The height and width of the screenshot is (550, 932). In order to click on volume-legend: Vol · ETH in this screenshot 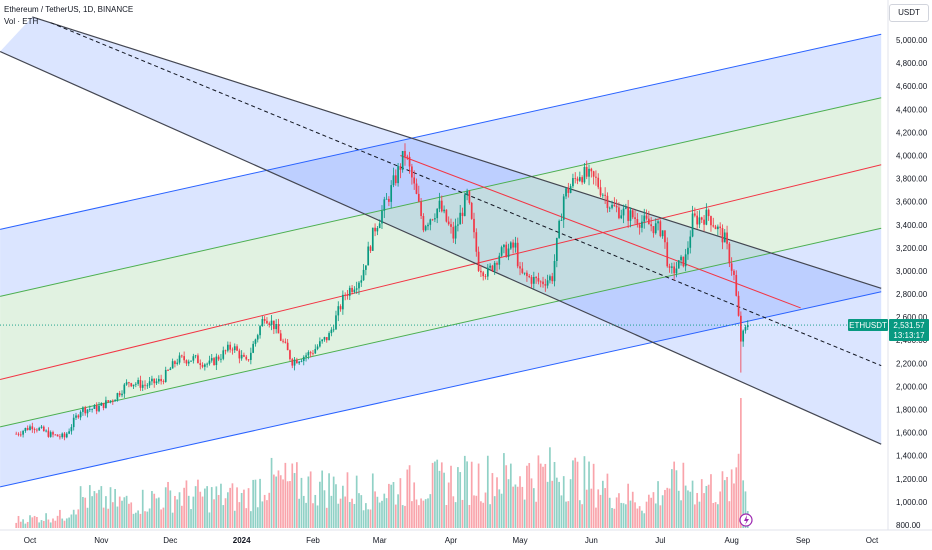, I will do `click(21, 21)`.